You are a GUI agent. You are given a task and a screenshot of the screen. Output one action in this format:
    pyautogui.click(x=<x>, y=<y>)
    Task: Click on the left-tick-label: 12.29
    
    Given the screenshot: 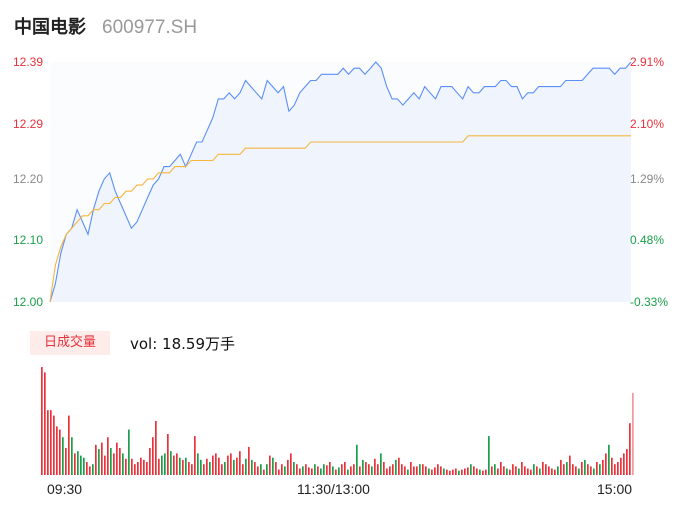 What is the action you would take?
    pyautogui.click(x=28, y=123)
    